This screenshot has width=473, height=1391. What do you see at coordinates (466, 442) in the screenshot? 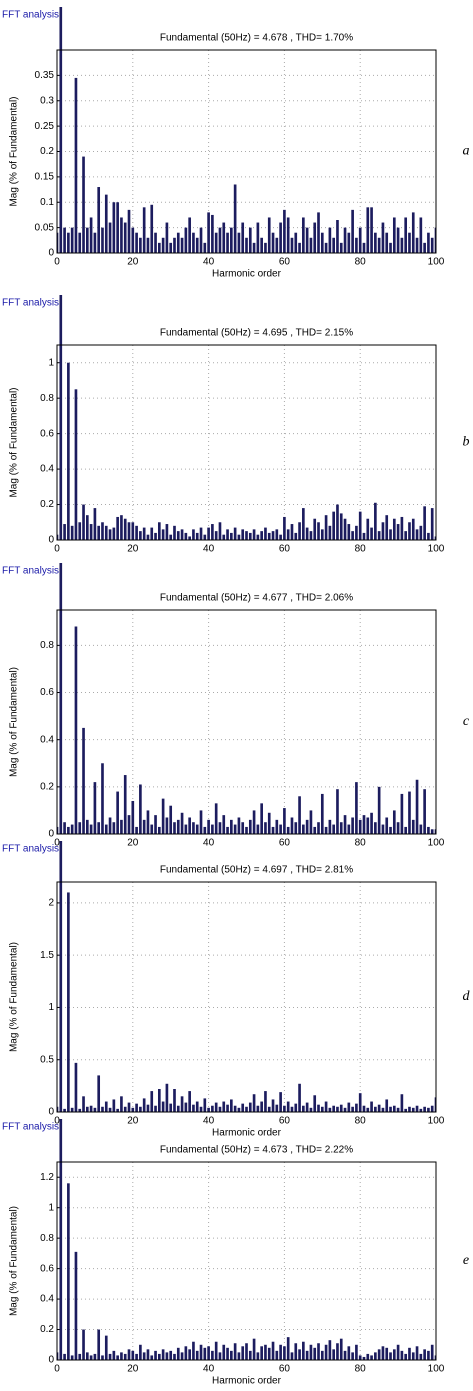
I see `panel-letter: b` at bounding box center [466, 442].